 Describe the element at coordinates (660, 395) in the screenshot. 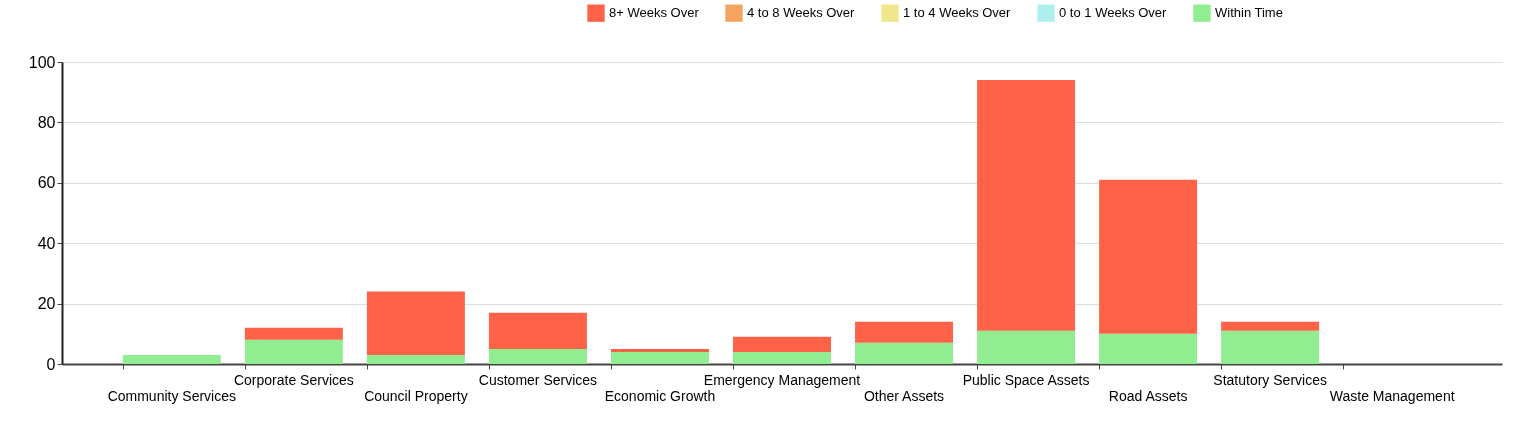

I see `x-tick-label: Economic Growth` at that location.